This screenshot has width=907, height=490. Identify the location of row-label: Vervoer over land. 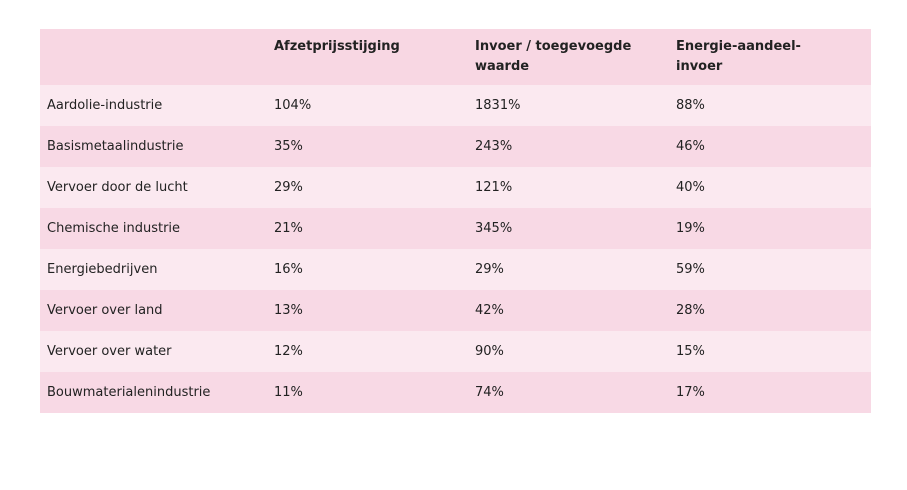
(153, 310).